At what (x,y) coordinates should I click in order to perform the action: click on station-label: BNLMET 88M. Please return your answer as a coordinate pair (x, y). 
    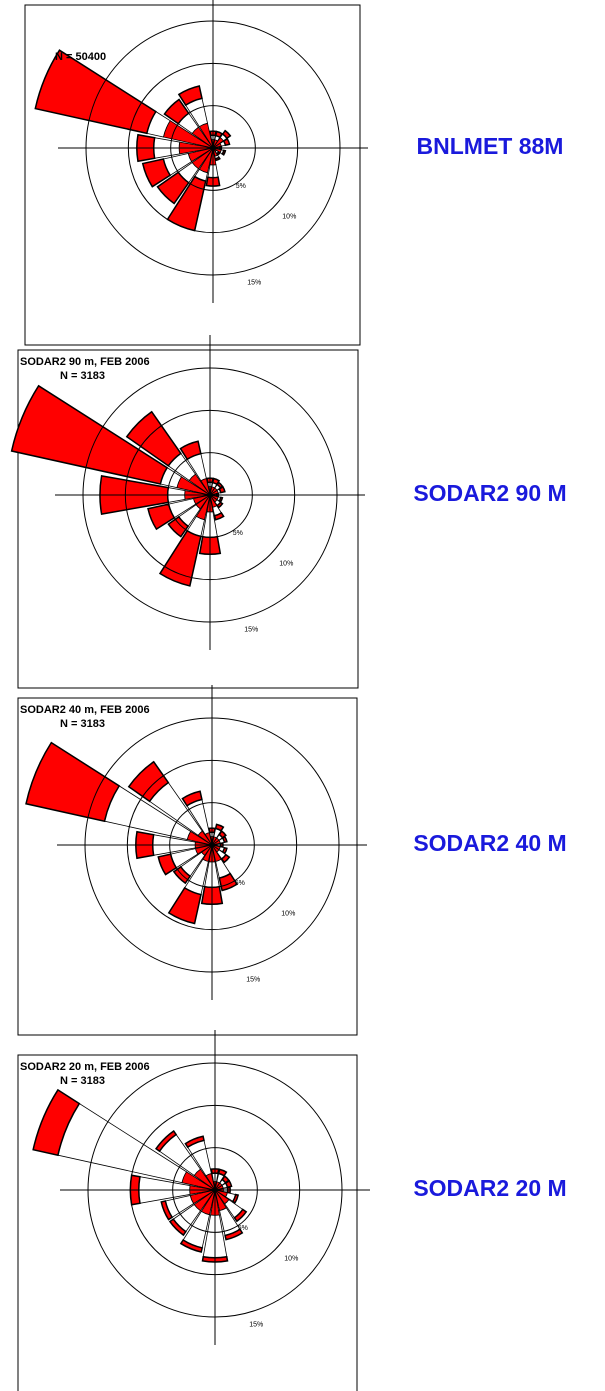
    Looking at the image, I should click on (490, 146).